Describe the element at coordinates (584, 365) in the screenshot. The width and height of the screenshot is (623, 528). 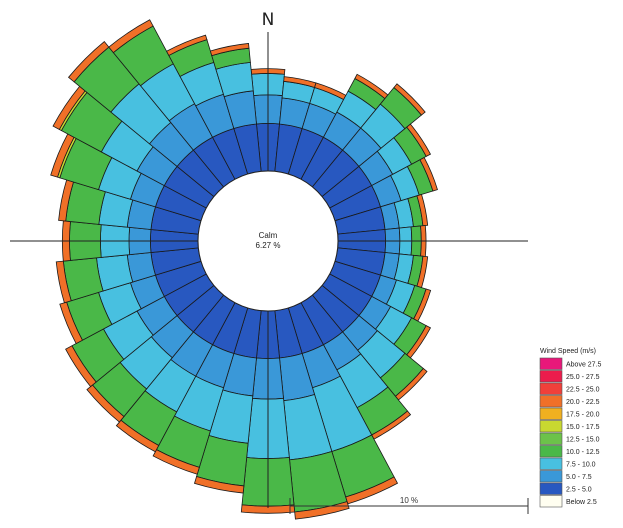
I see `legend-label: Above 27.5` at that location.